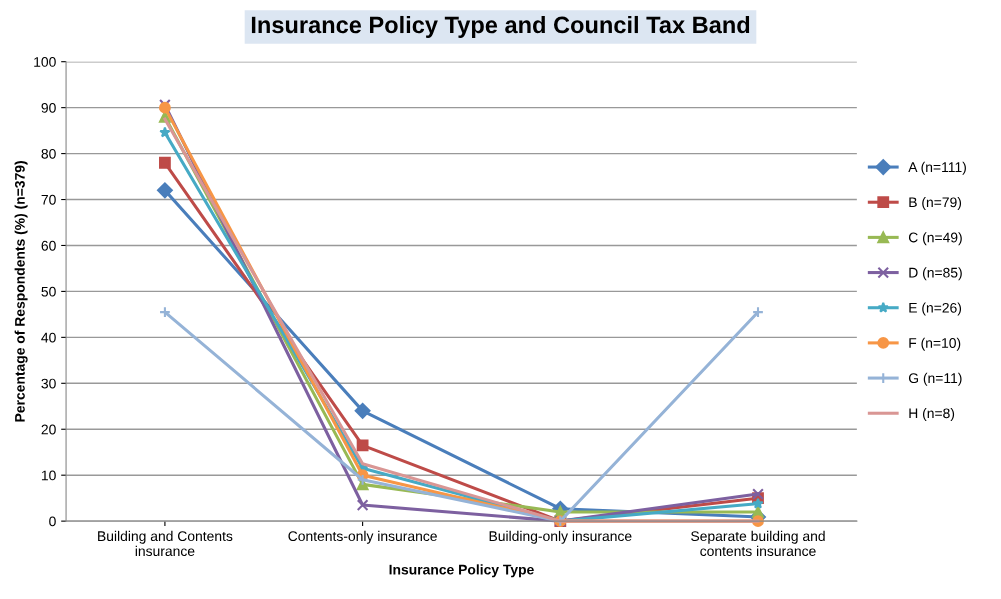  I want to click on legend-label: G (n=11), so click(935, 379).